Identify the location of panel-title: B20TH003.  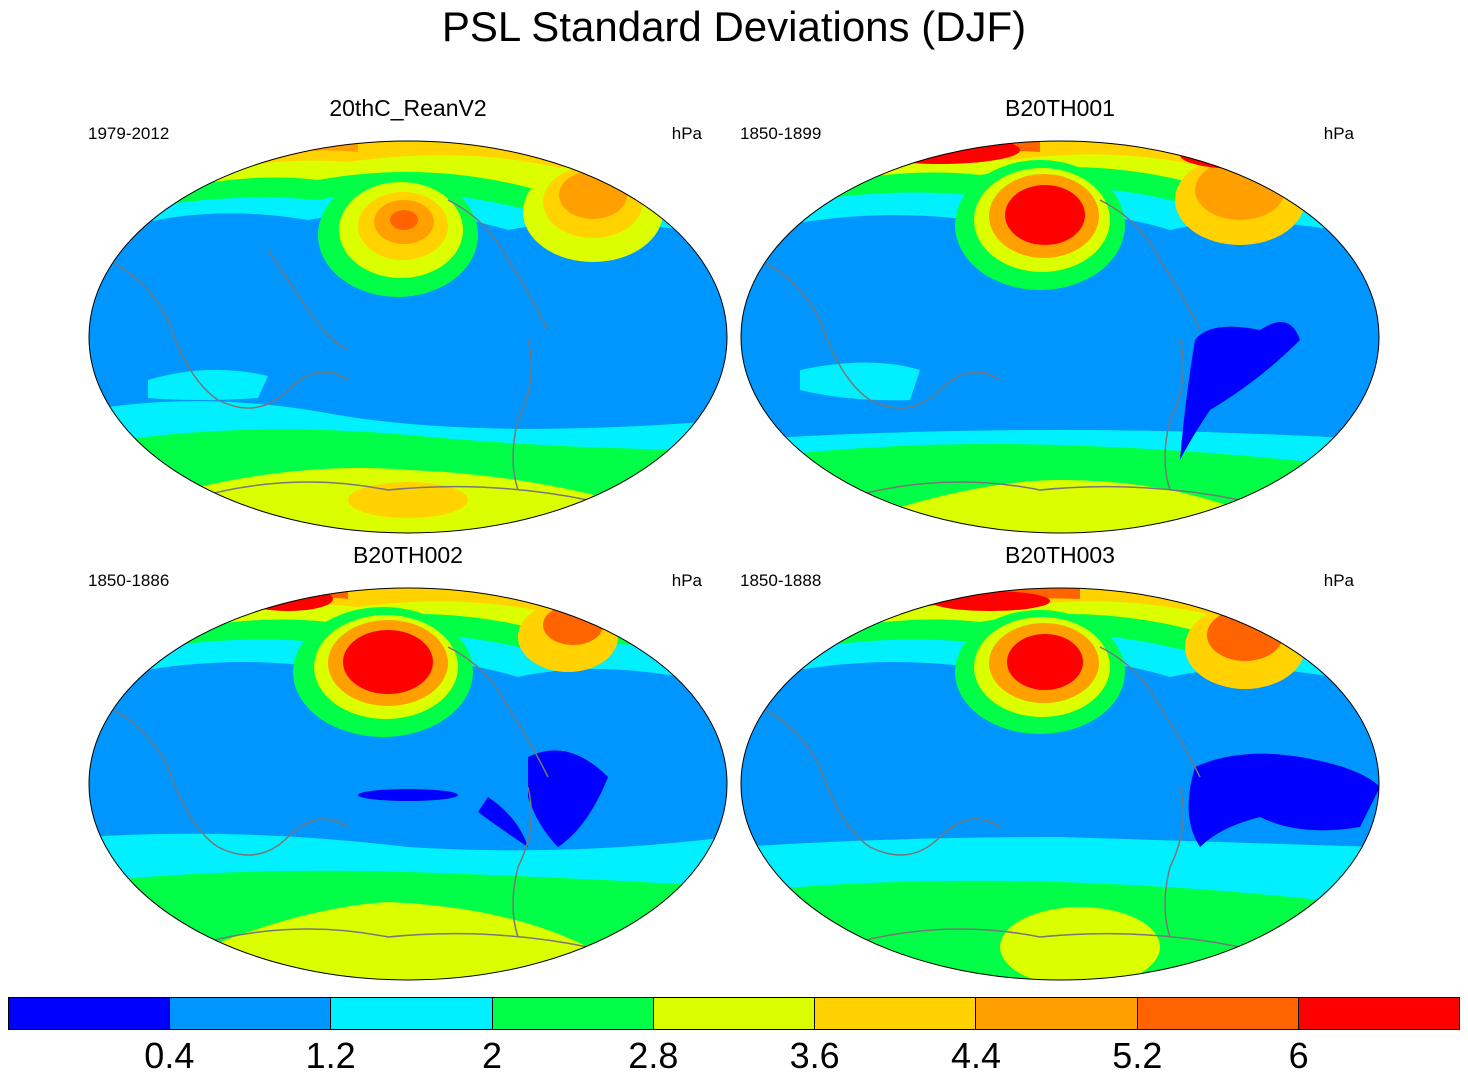
(1060, 555).